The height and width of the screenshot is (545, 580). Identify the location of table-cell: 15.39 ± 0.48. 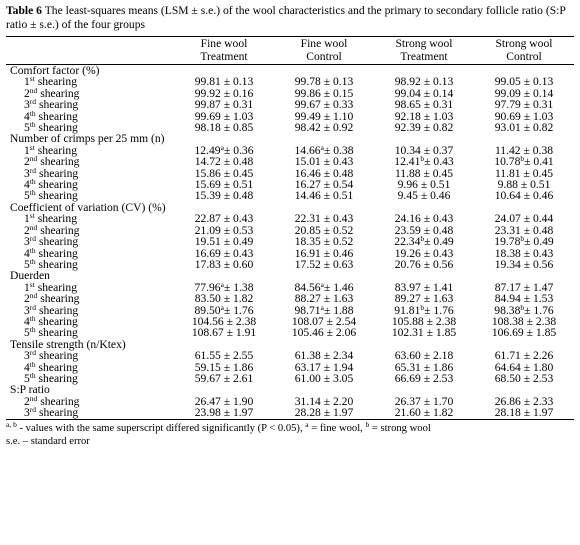
(224, 196).